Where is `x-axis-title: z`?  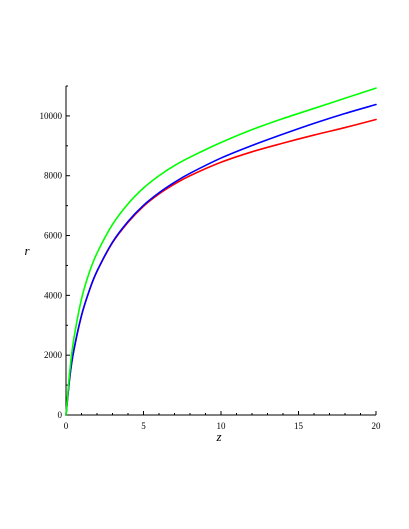 x-axis-title: z is located at coordinates (218, 436).